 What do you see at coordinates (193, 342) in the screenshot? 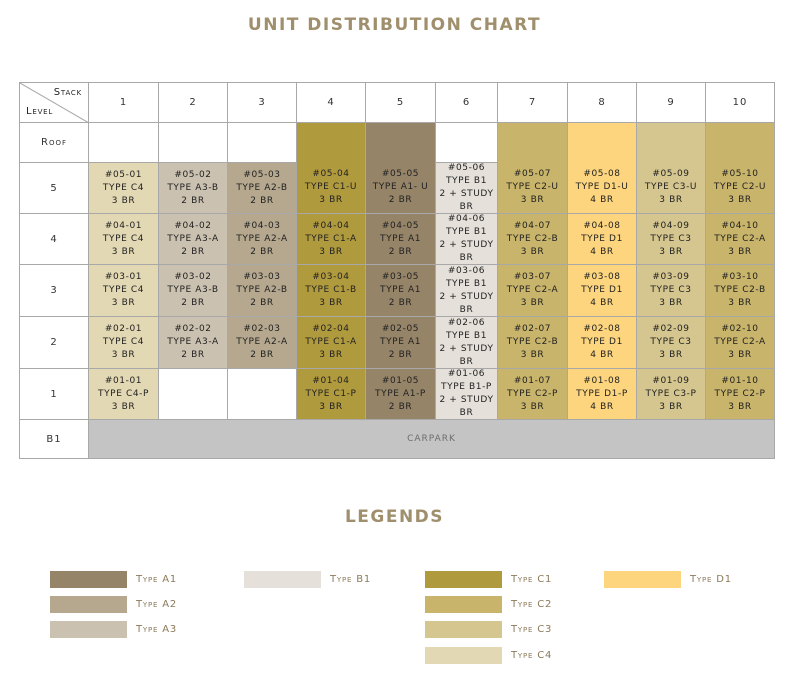
I see `unit-type: TYPE A3-A` at bounding box center [193, 342].